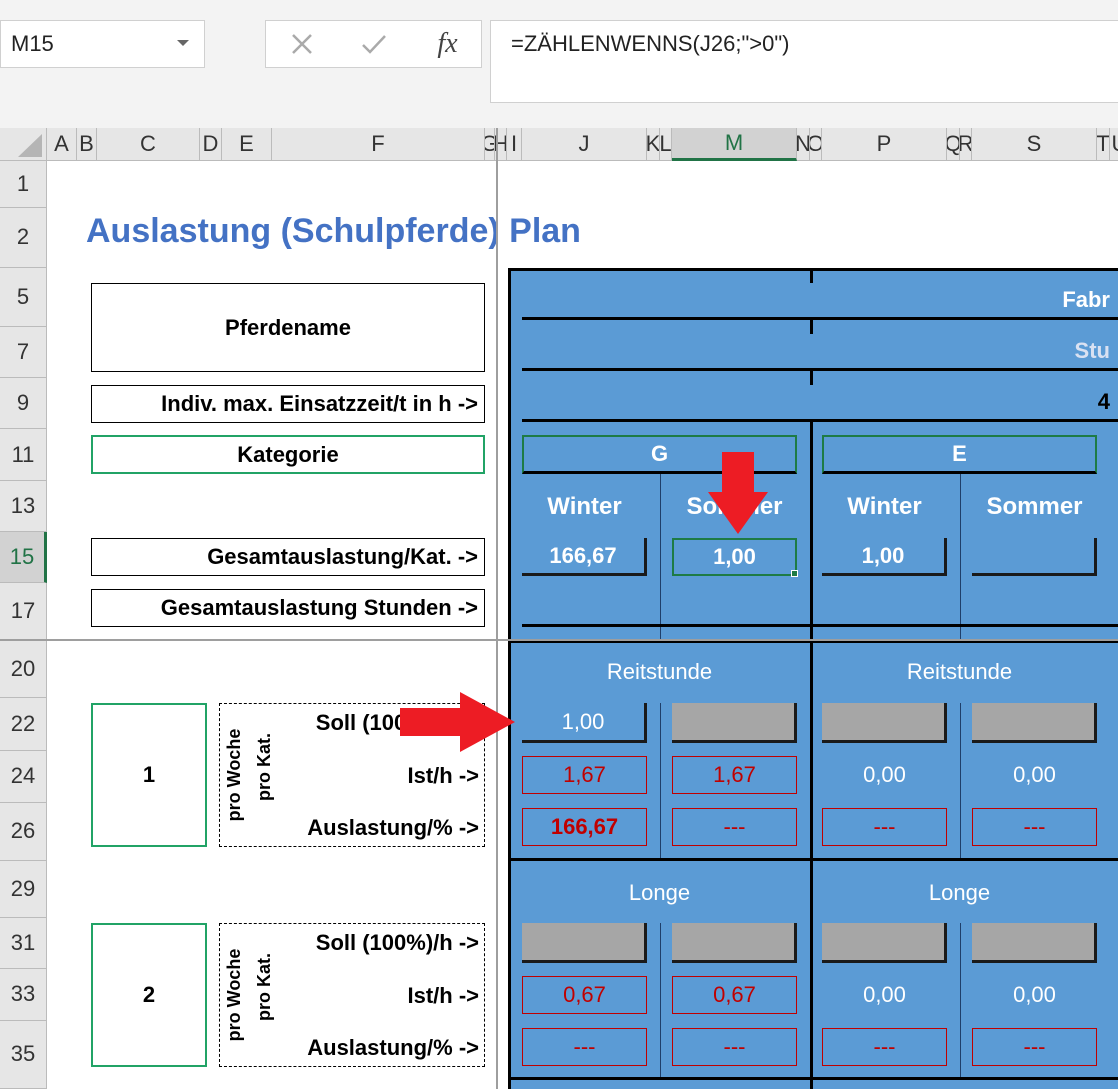 The width and height of the screenshot is (1118, 1089). I want to click on column-header: S, so click(1034, 144).